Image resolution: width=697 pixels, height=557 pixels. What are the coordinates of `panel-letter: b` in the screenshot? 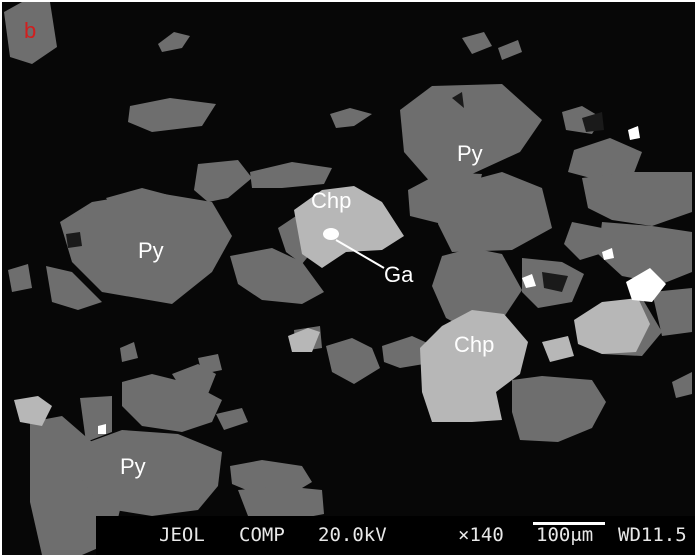 It's located at (30, 30).